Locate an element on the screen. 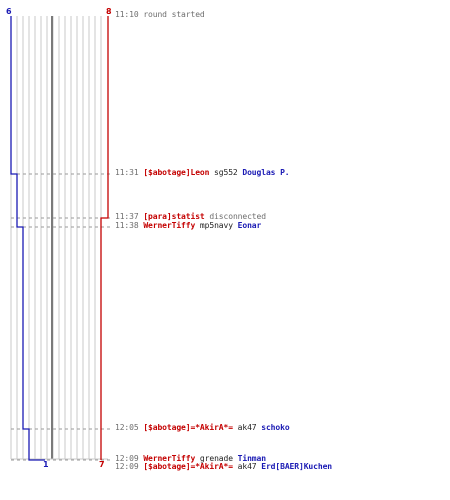 The width and height of the screenshot is (450, 500). log-time: 11:31 is located at coordinates (129, 172).